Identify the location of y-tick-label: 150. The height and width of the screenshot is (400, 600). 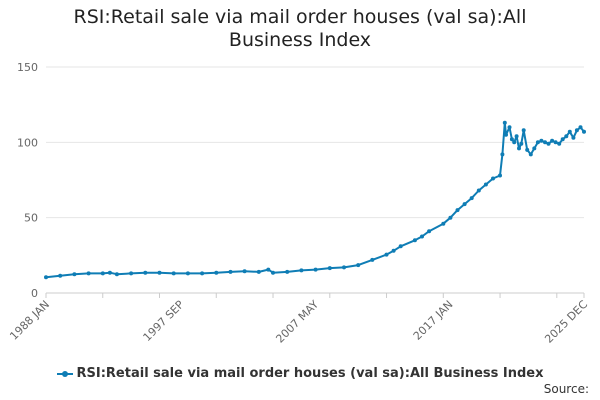
(27, 67).